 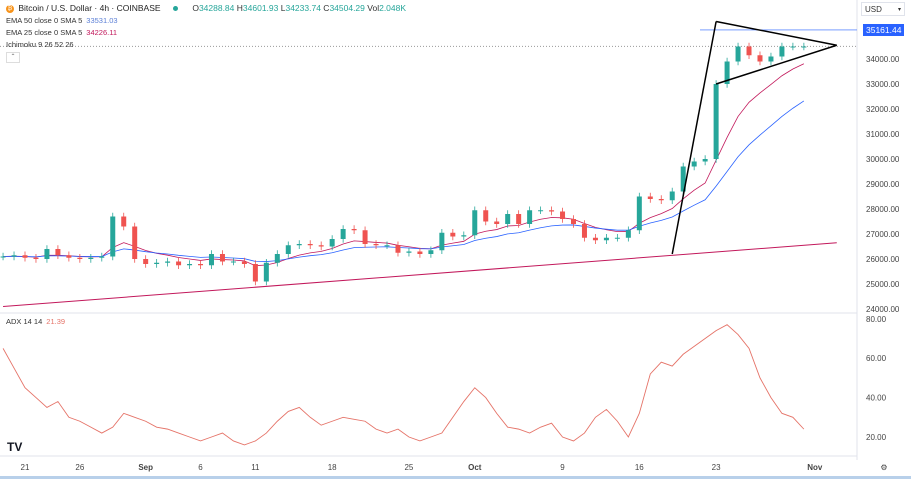 What do you see at coordinates (332, 467) in the screenshot?
I see `time-tick-label: 18` at bounding box center [332, 467].